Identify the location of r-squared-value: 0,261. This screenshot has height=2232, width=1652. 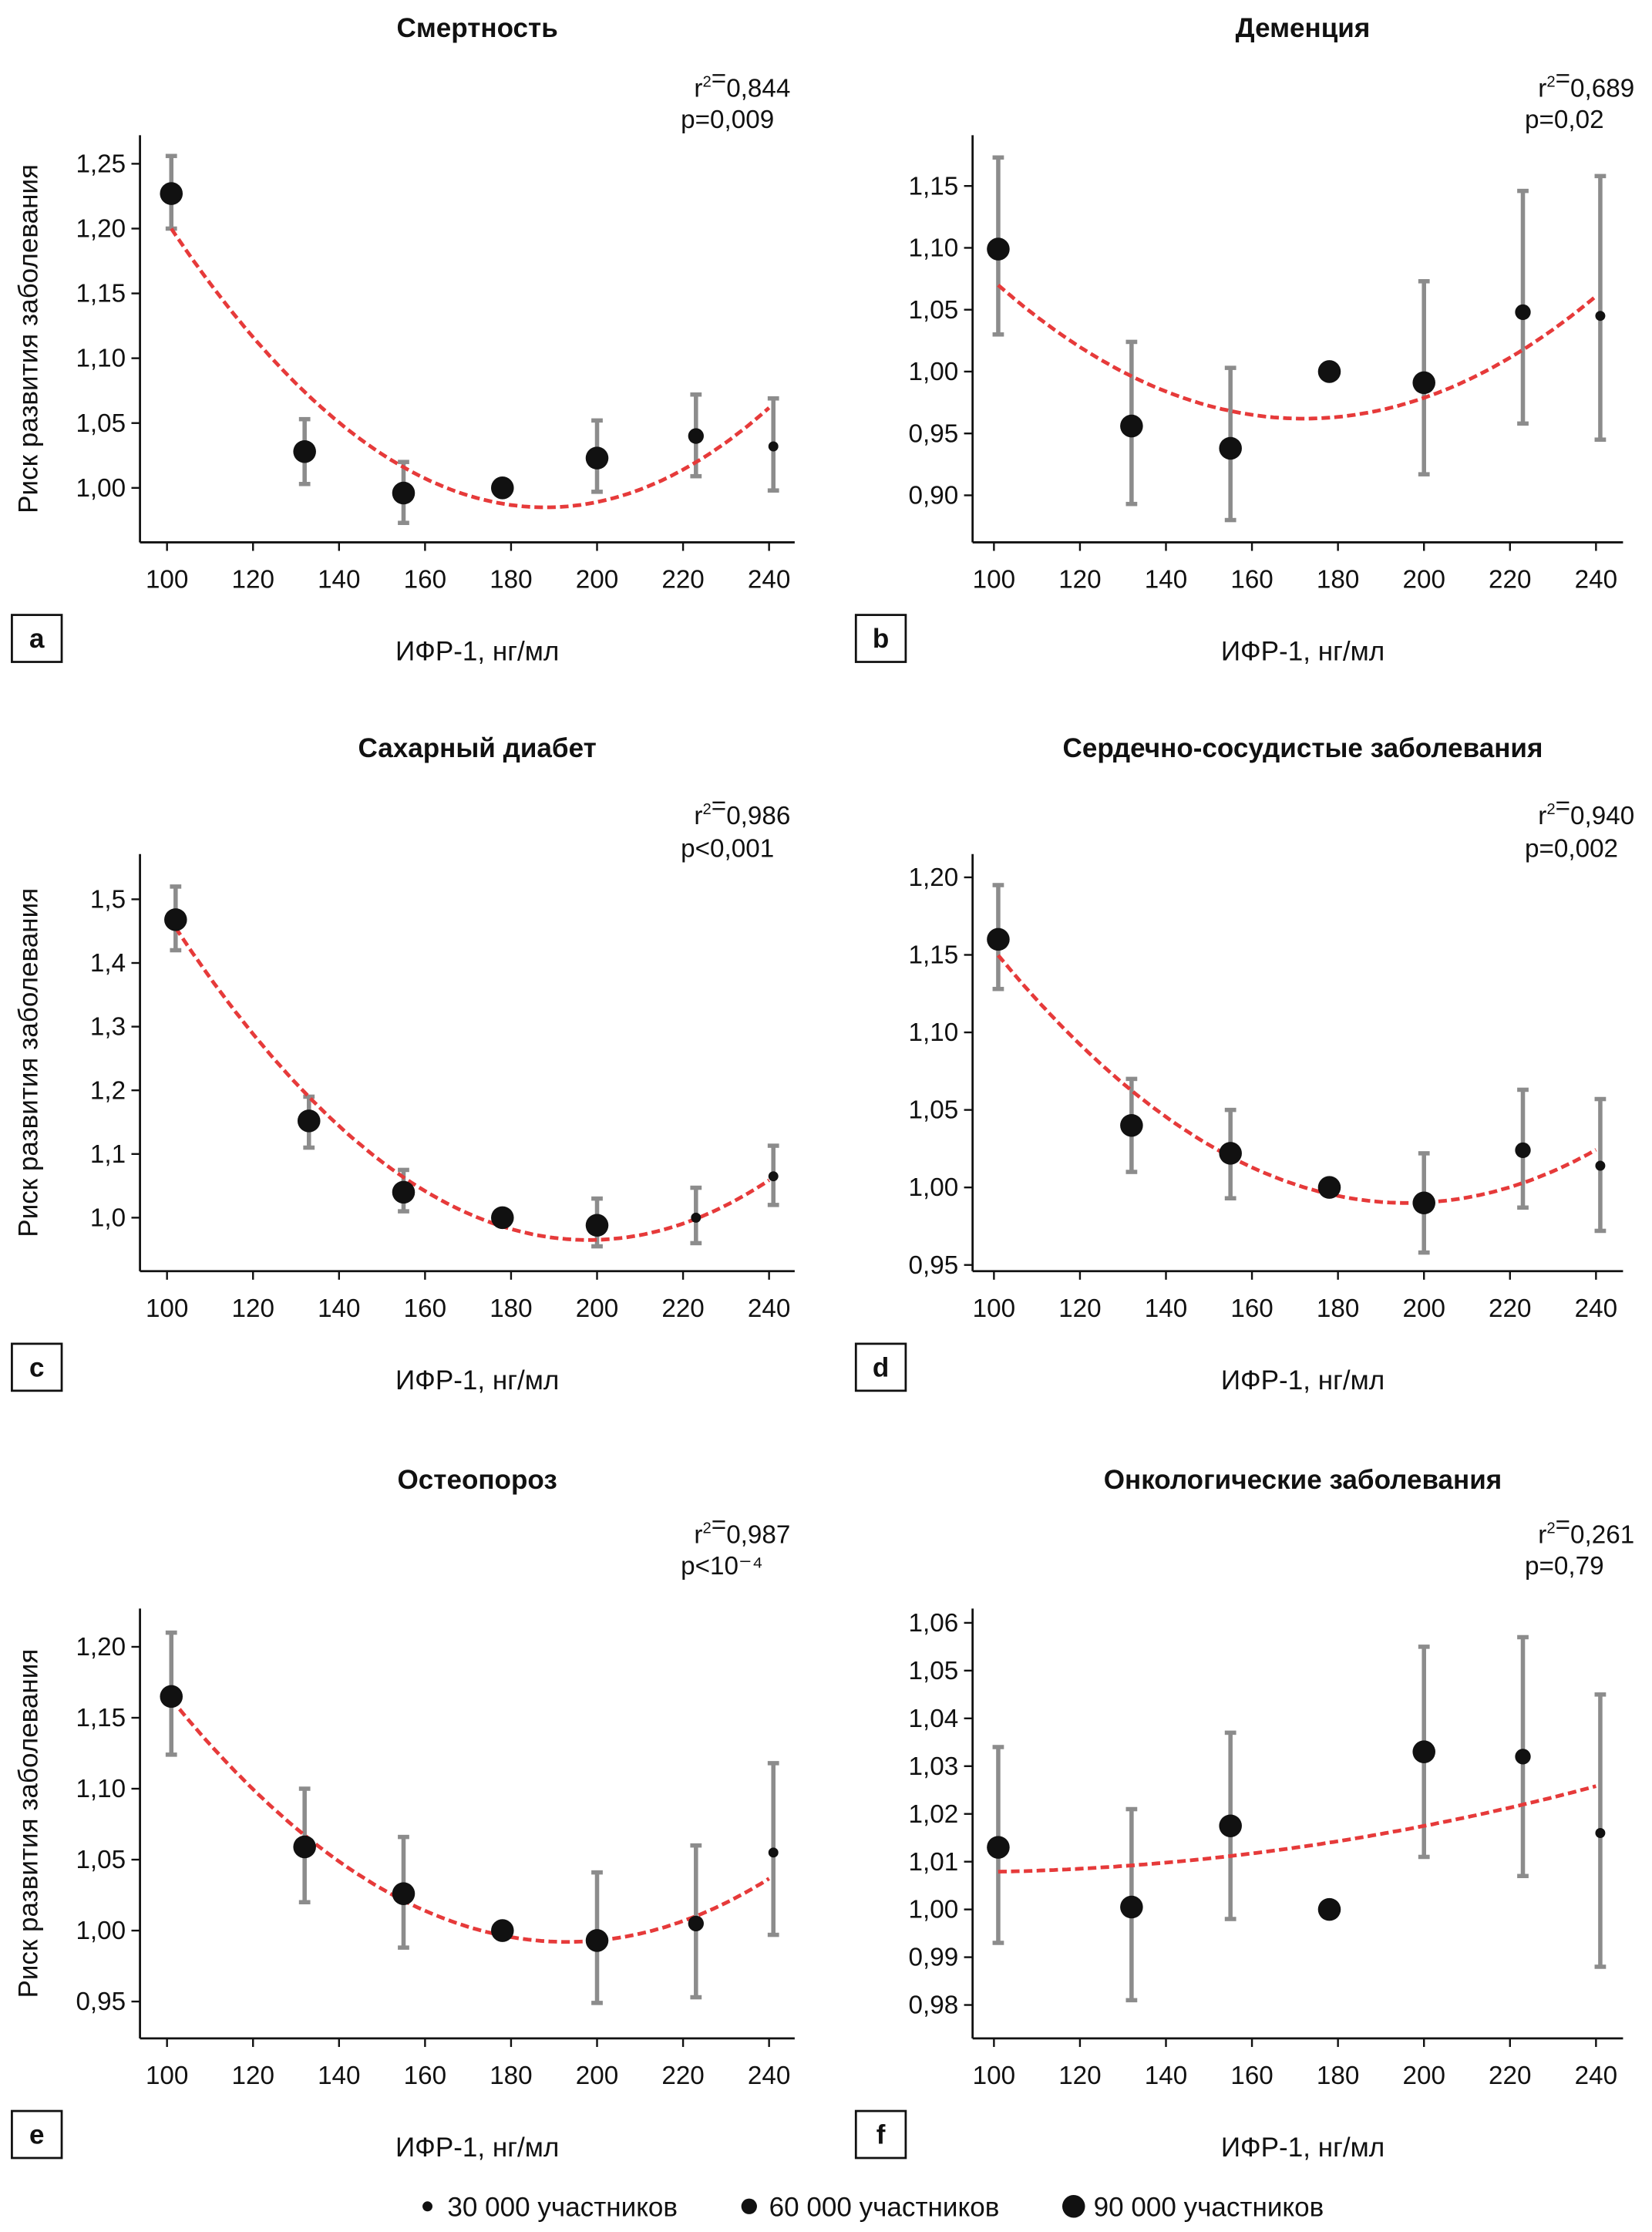
(1602, 1534).